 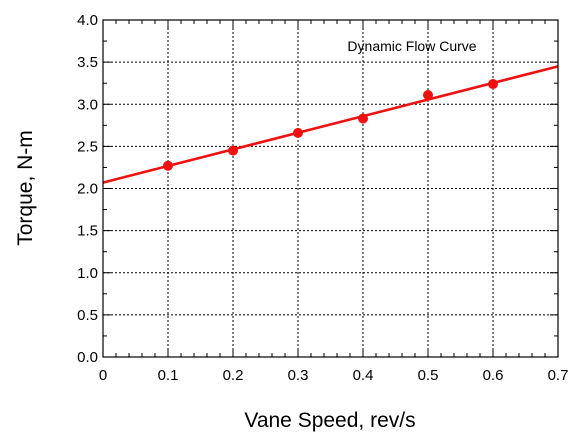 I want to click on y-tick-label: 0.0, so click(x=87, y=357).